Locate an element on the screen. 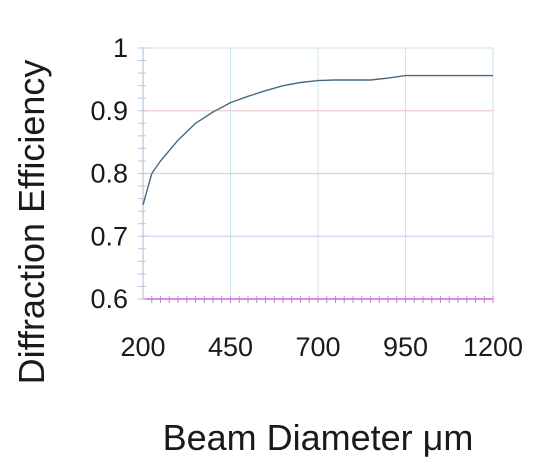  y-tick-labels: 0.6 0.7 0.8 0.9 1 is located at coordinates (109, 173).